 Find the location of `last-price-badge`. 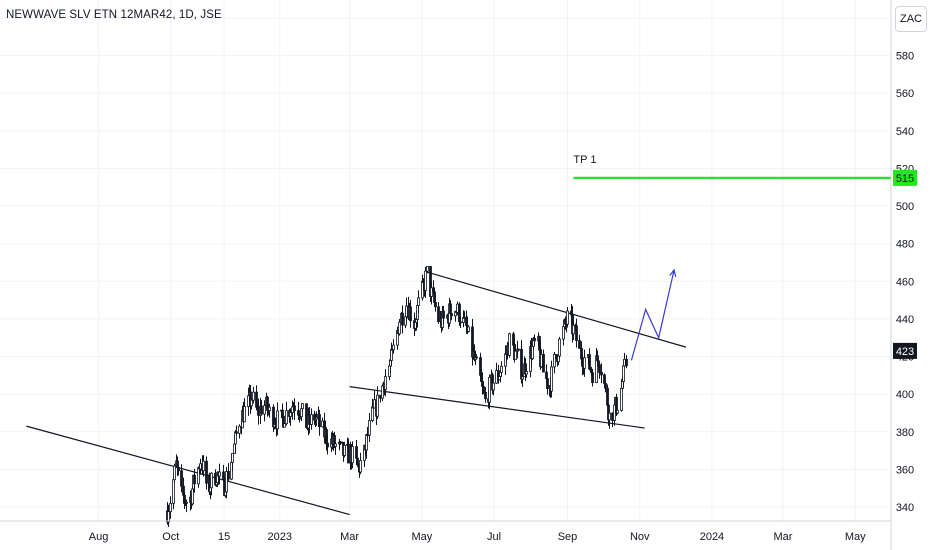

last-price-badge is located at coordinates (905, 350).